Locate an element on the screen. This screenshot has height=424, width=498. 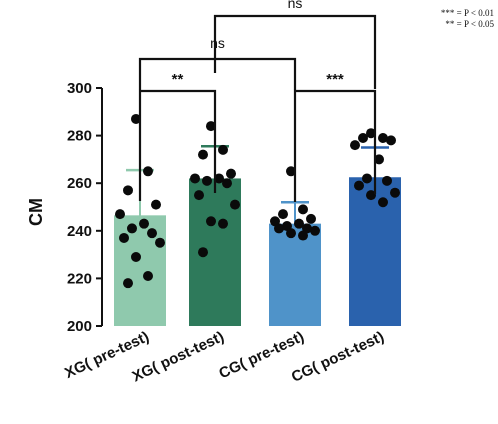
x-category-label: CG( post-test) is located at coordinates (338, 357).